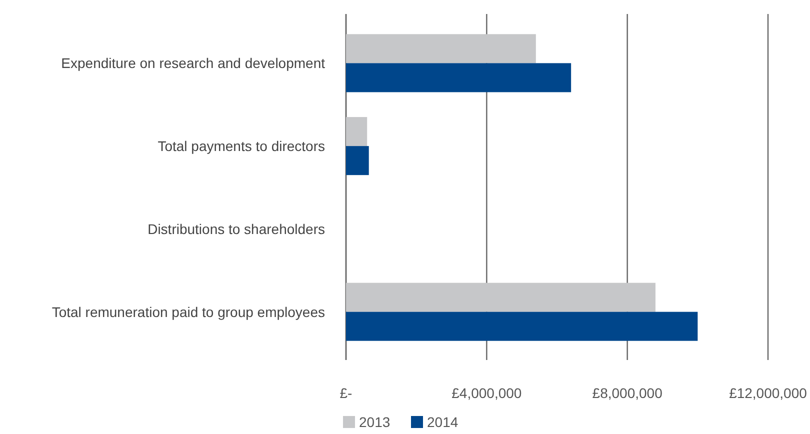  What do you see at coordinates (487, 393) in the screenshot?
I see `x-tick-label: £4,000,000` at bounding box center [487, 393].